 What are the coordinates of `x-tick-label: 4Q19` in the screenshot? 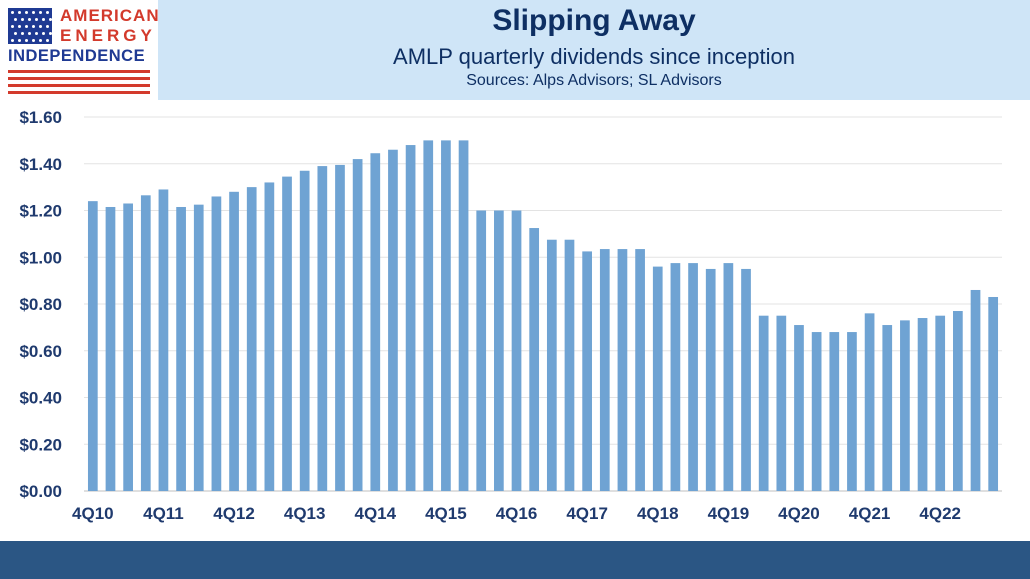 It's located at (729, 513).